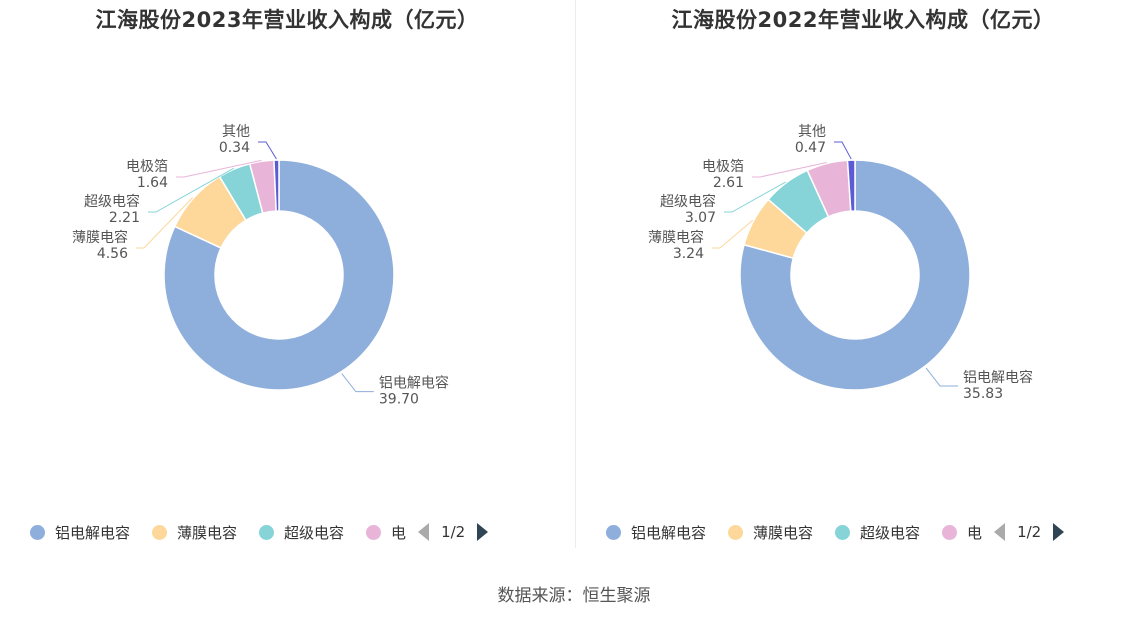  I want to click on slice-label-value: 35.83, so click(983, 394).